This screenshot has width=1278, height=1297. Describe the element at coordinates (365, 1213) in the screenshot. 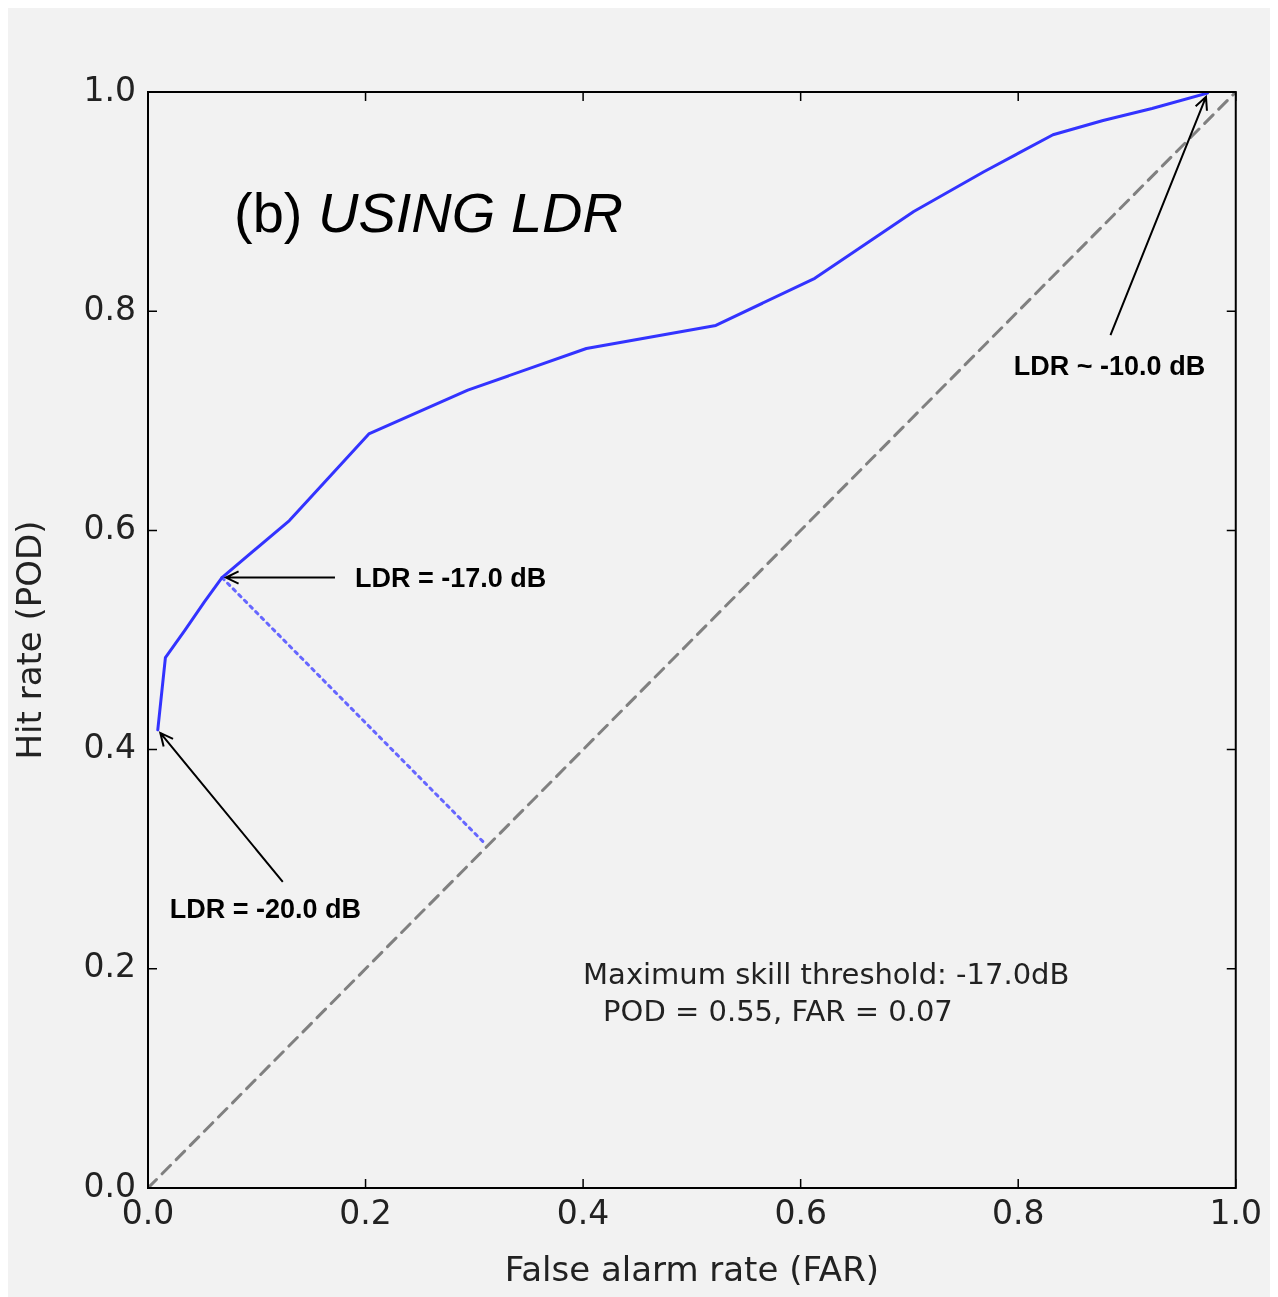

I see `x-tick-label: 0.2` at that location.